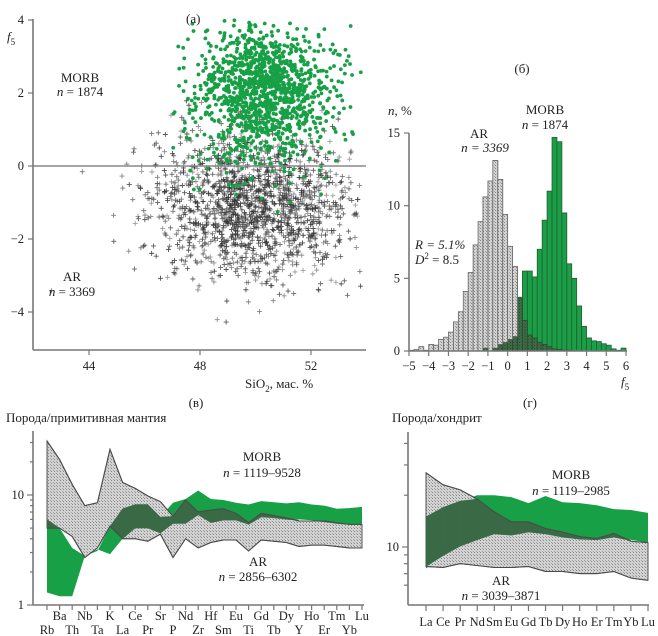  What do you see at coordinates (495, 254) in the screenshot?
I see `ar-bar-top` at bounding box center [495, 254].